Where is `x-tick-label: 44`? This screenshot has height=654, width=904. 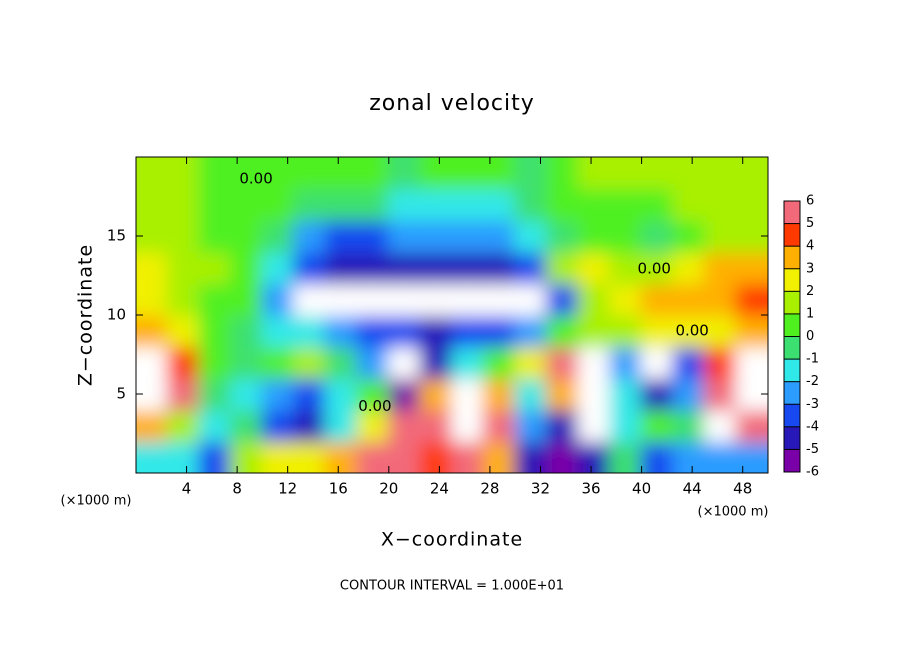 x-tick-label: 44 is located at coordinates (692, 489).